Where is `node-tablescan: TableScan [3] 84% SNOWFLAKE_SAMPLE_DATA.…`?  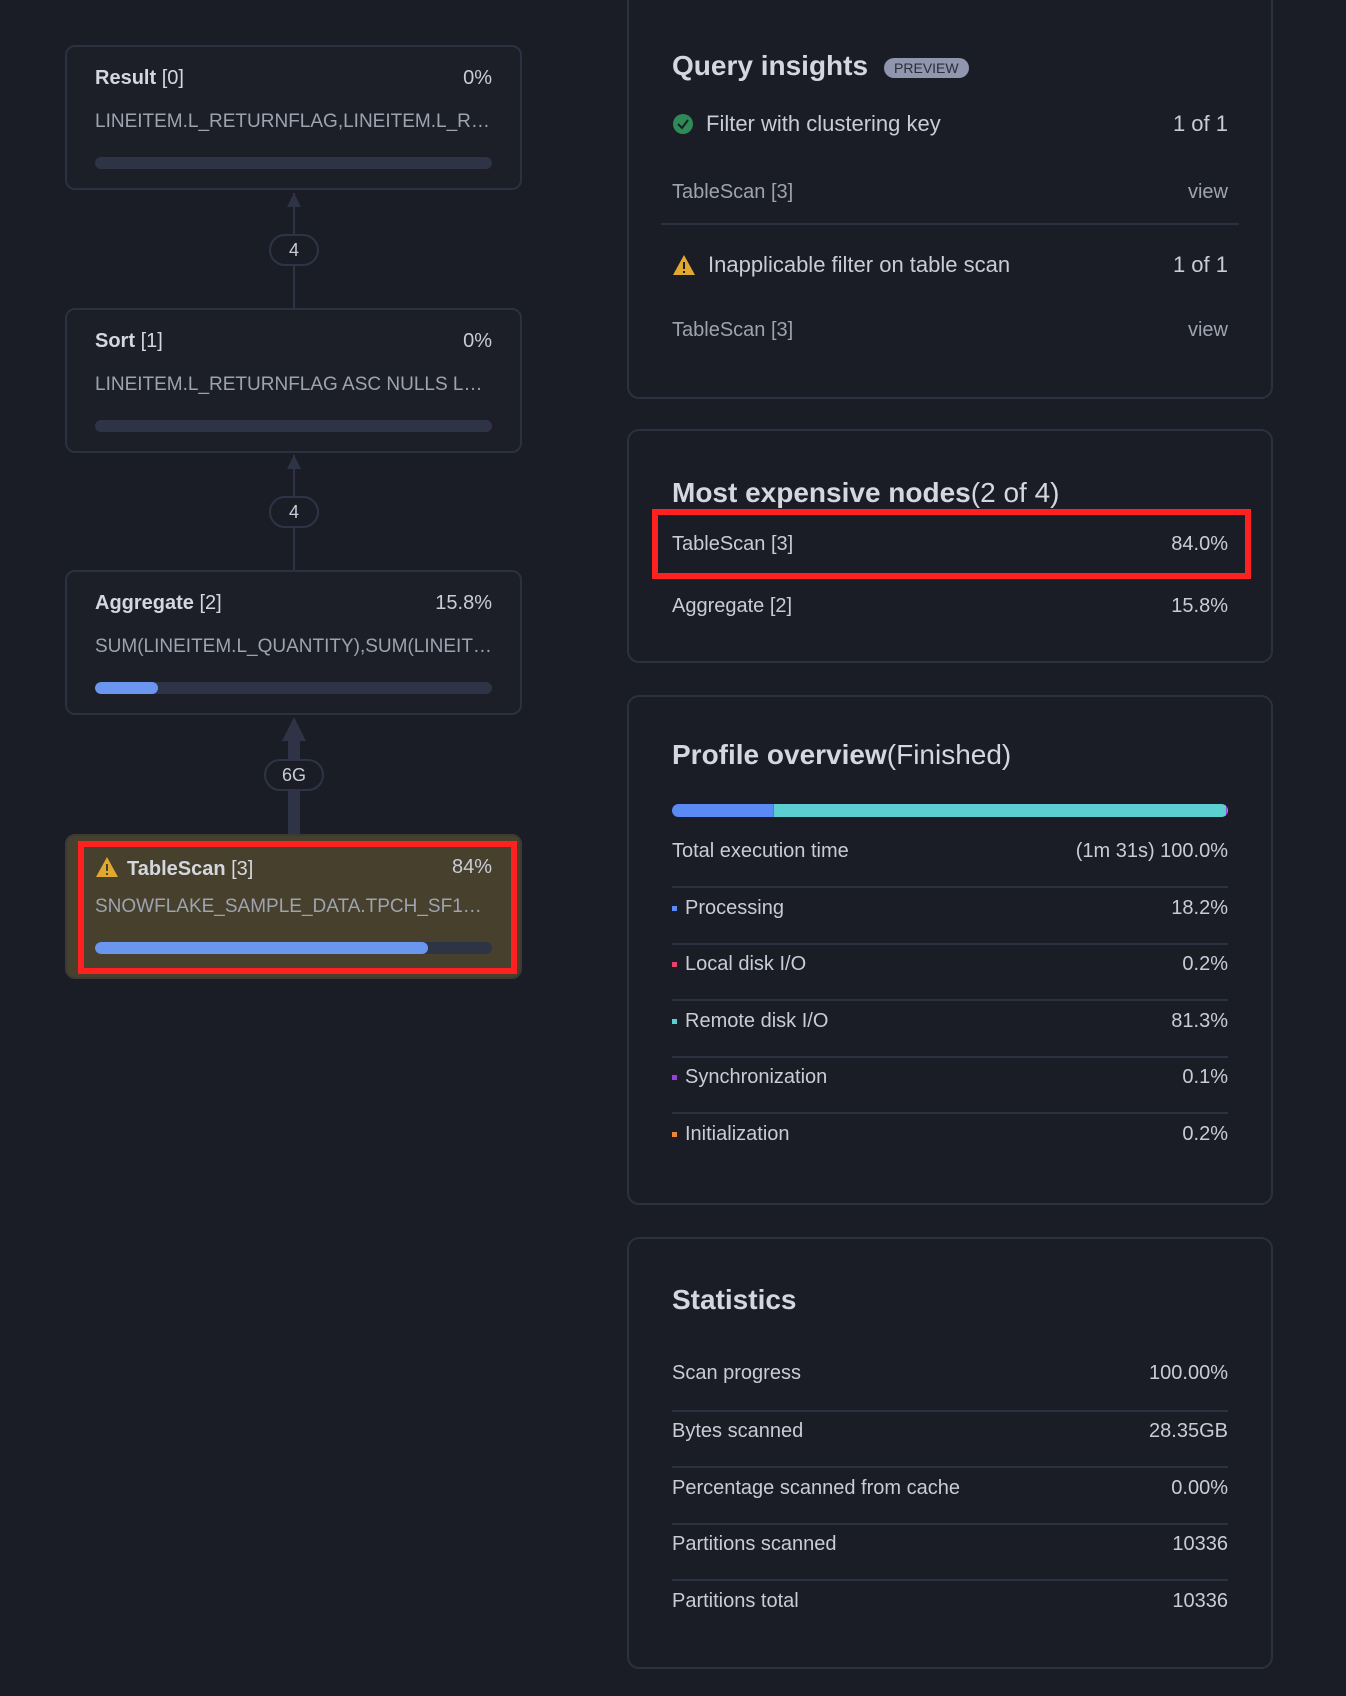
node-tablescan: TableScan [3] 84% SNOWFLAKE_SAMPLE_DATA.… is located at coordinates (293, 906).